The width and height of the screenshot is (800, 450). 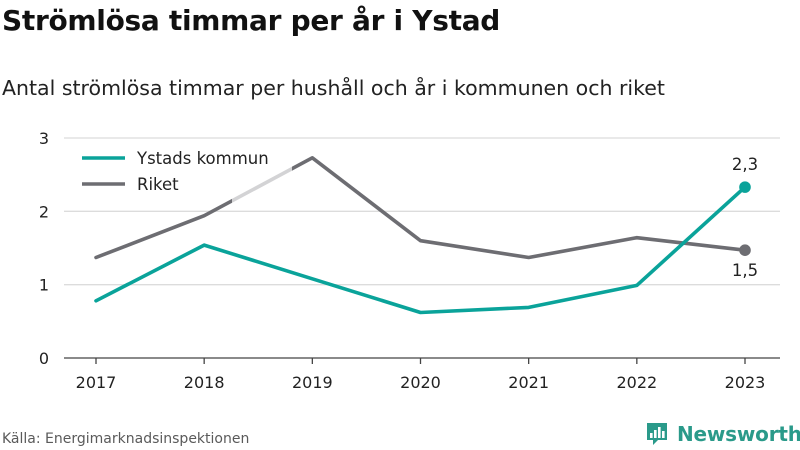 What do you see at coordinates (745, 250) in the screenshot?
I see `end-point-riket` at bounding box center [745, 250].